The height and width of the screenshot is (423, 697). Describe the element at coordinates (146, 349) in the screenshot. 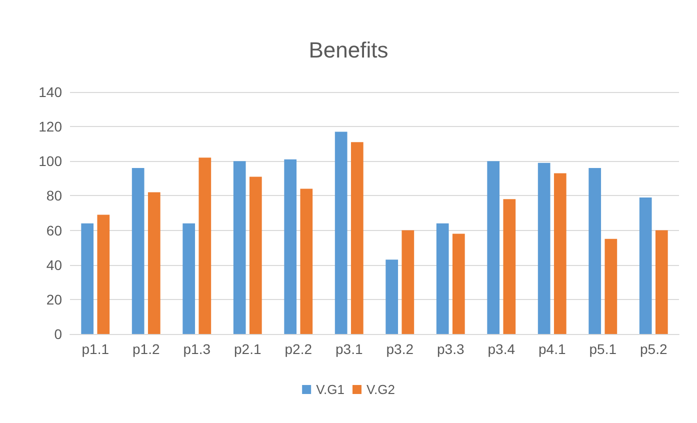

I see `x-tick-label: p1.2` at that location.